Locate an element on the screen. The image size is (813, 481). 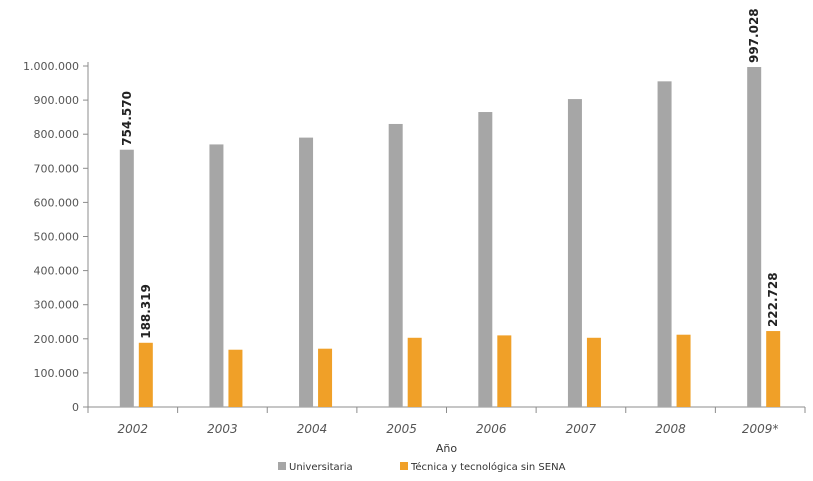
x-tick-label: 2002 is located at coordinates (133, 429).